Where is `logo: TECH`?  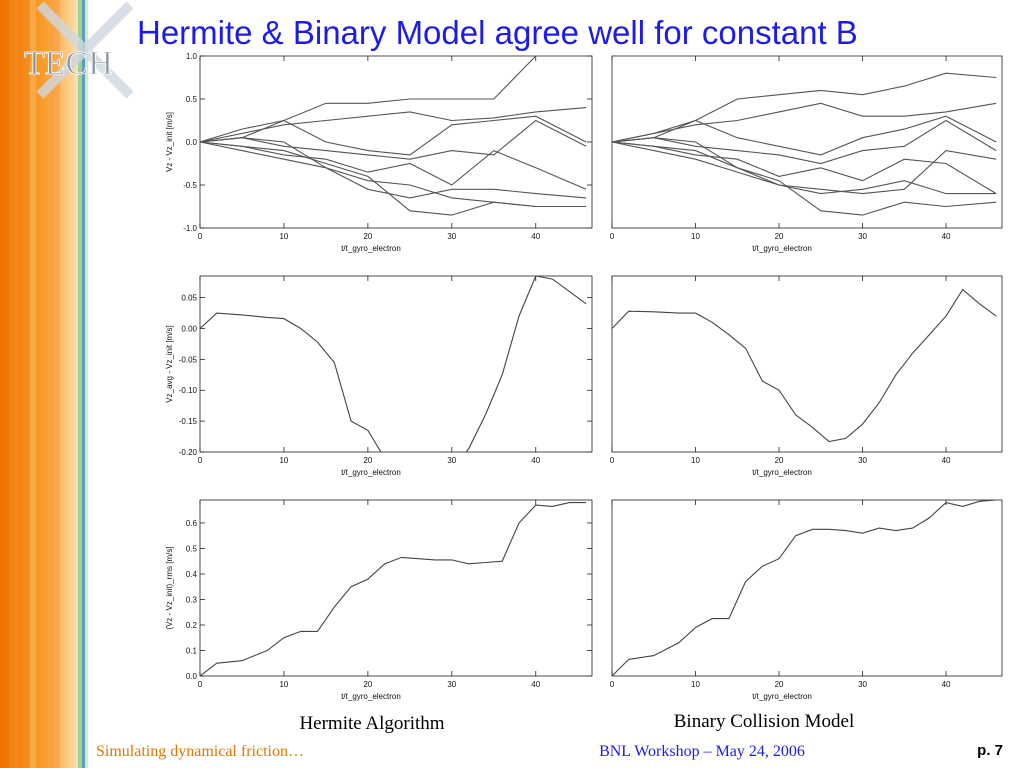 logo: TECH is located at coordinates (79, 50).